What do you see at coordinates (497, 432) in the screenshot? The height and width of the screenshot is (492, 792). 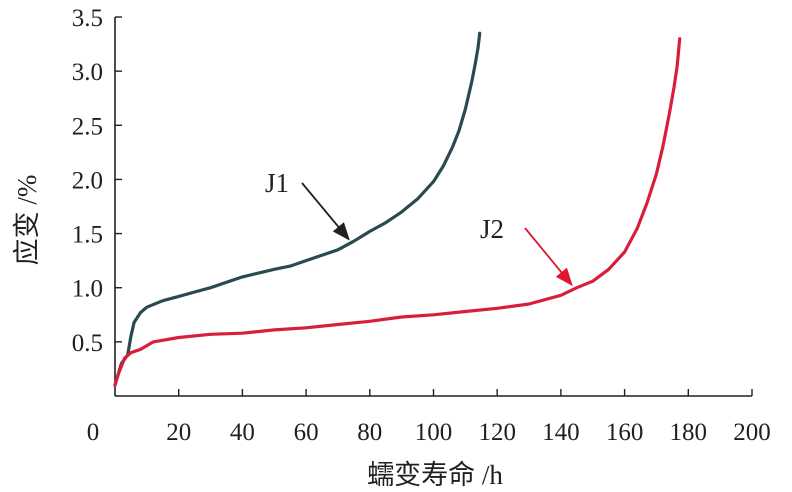 I see `x-tick-label: 120` at bounding box center [497, 432].